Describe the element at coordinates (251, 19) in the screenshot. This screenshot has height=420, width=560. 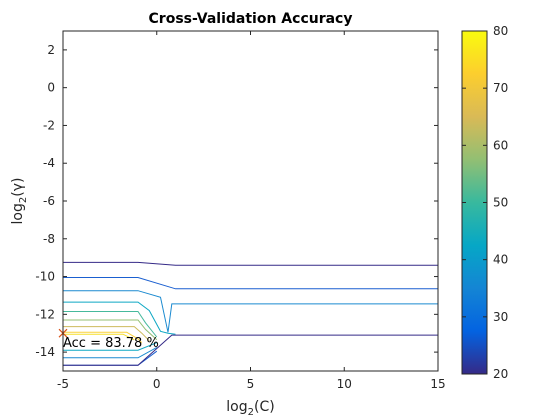
I see `chart-title: Cross-Validation Accuracy` at that location.